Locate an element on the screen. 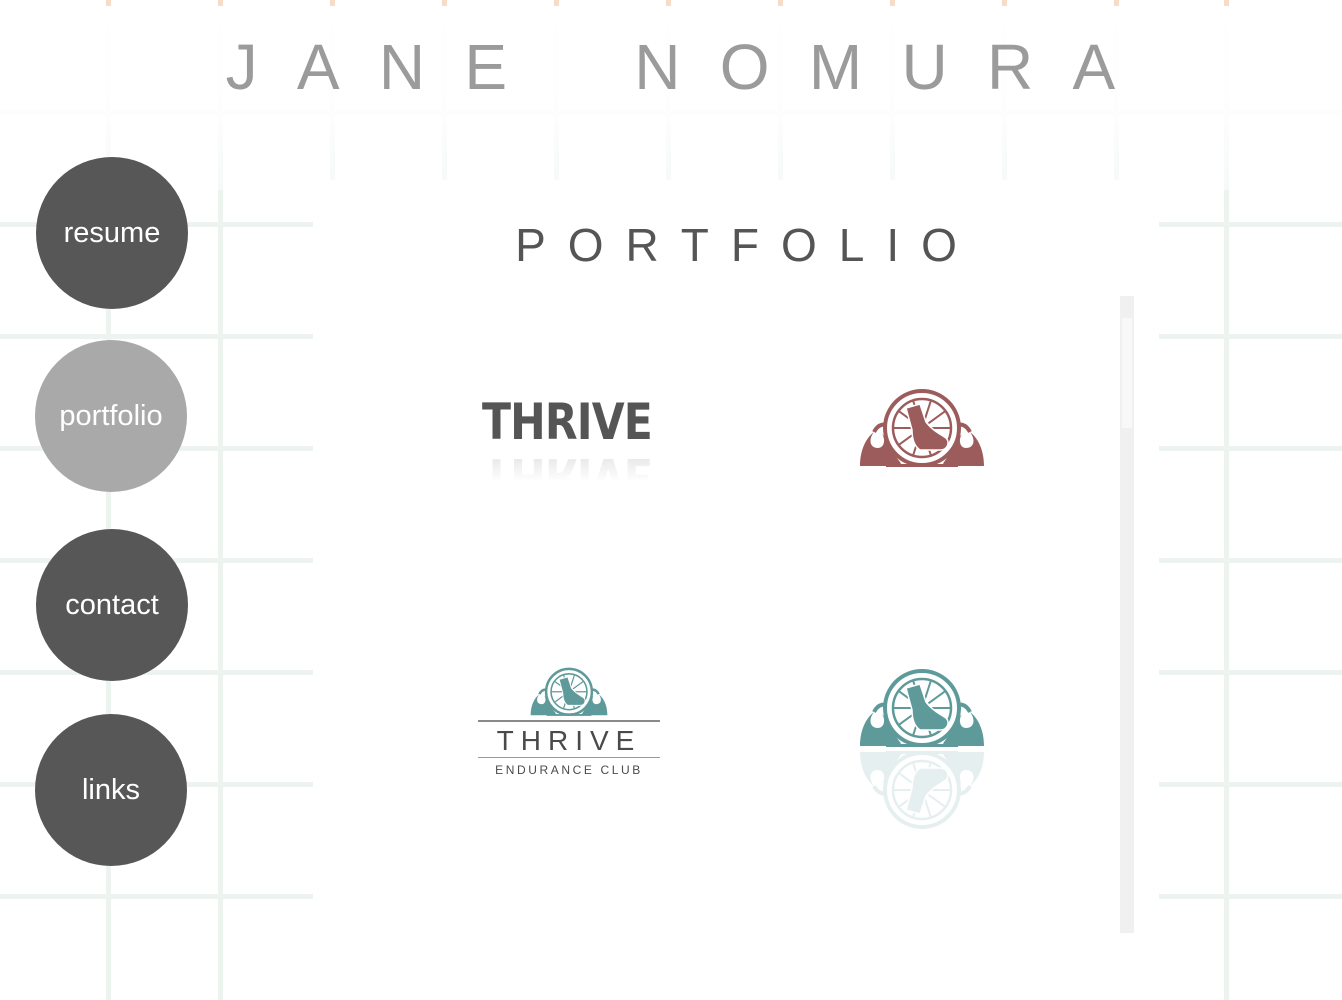  thrive-wordmark-text: THRIVE is located at coordinates (567, 422).